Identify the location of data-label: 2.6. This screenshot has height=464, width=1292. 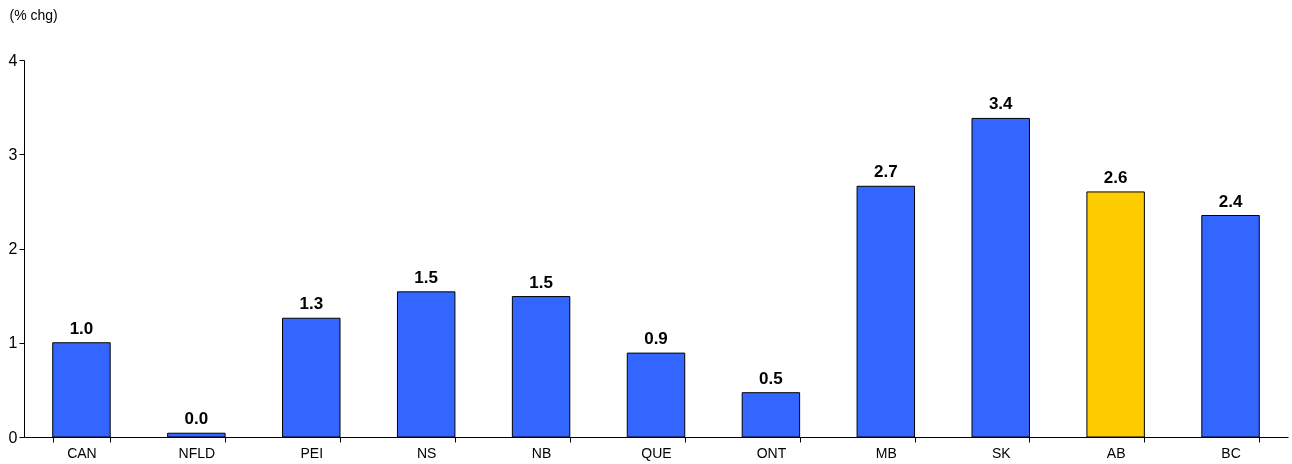
(1115, 177).